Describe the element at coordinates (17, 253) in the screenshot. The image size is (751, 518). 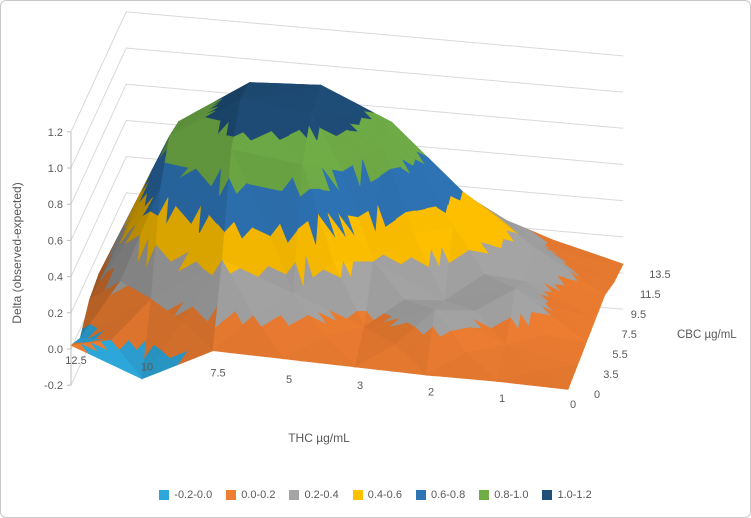
I see `z-axis-title: Delta (observed-expected)` at that location.